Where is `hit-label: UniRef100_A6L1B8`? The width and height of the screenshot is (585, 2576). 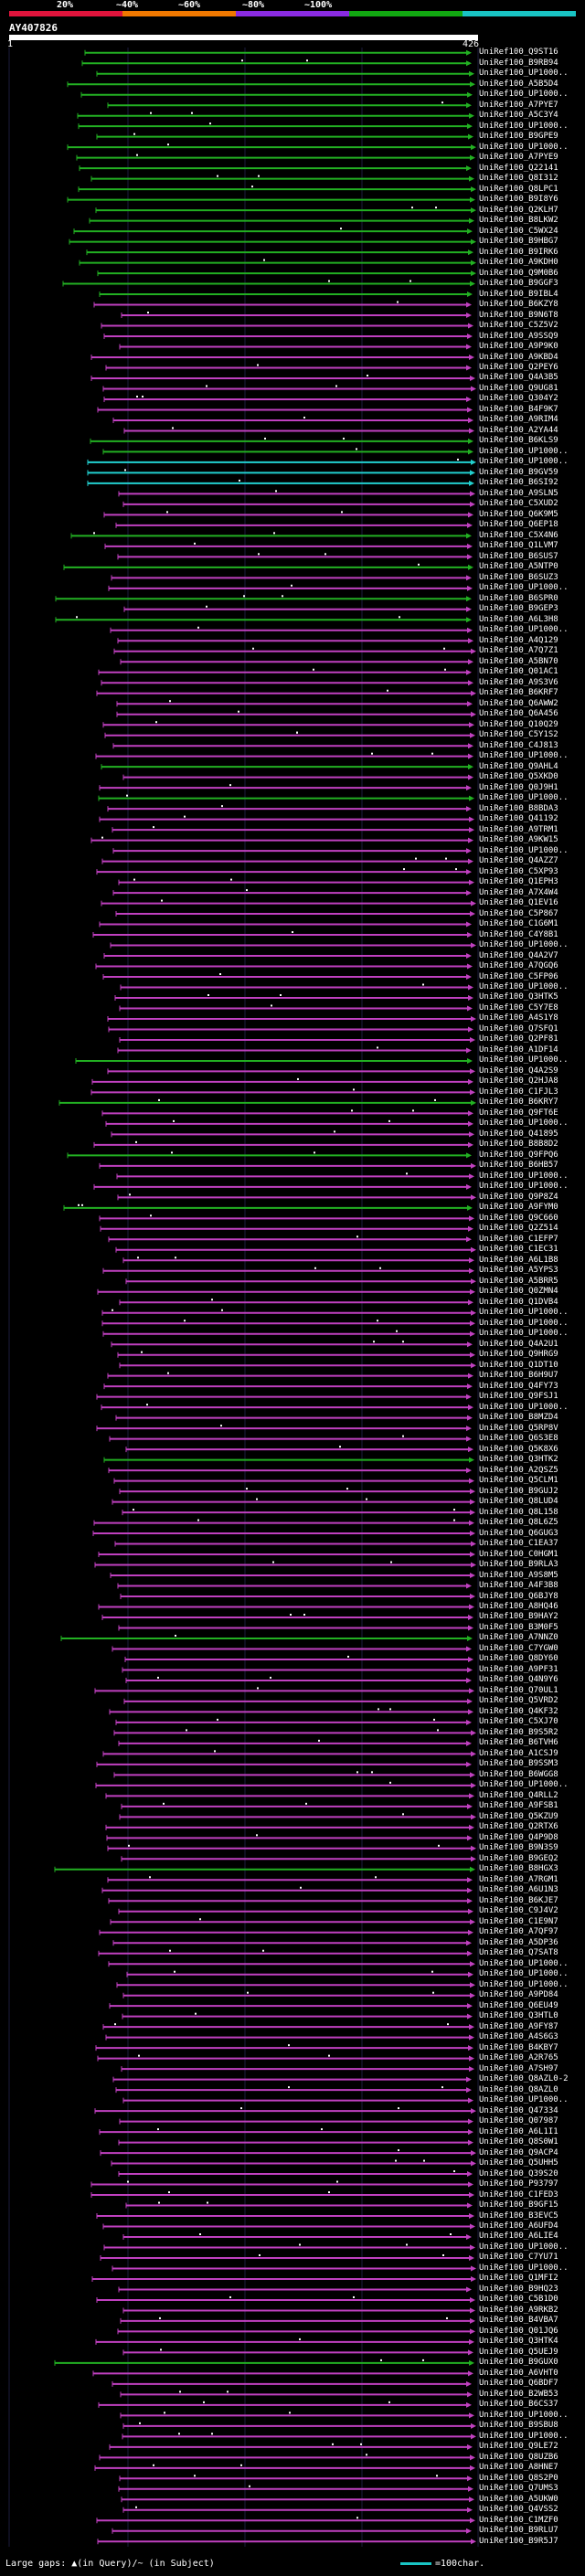
hit-label: UniRef100_A6L1B8 is located at coordinates (518, 1260).